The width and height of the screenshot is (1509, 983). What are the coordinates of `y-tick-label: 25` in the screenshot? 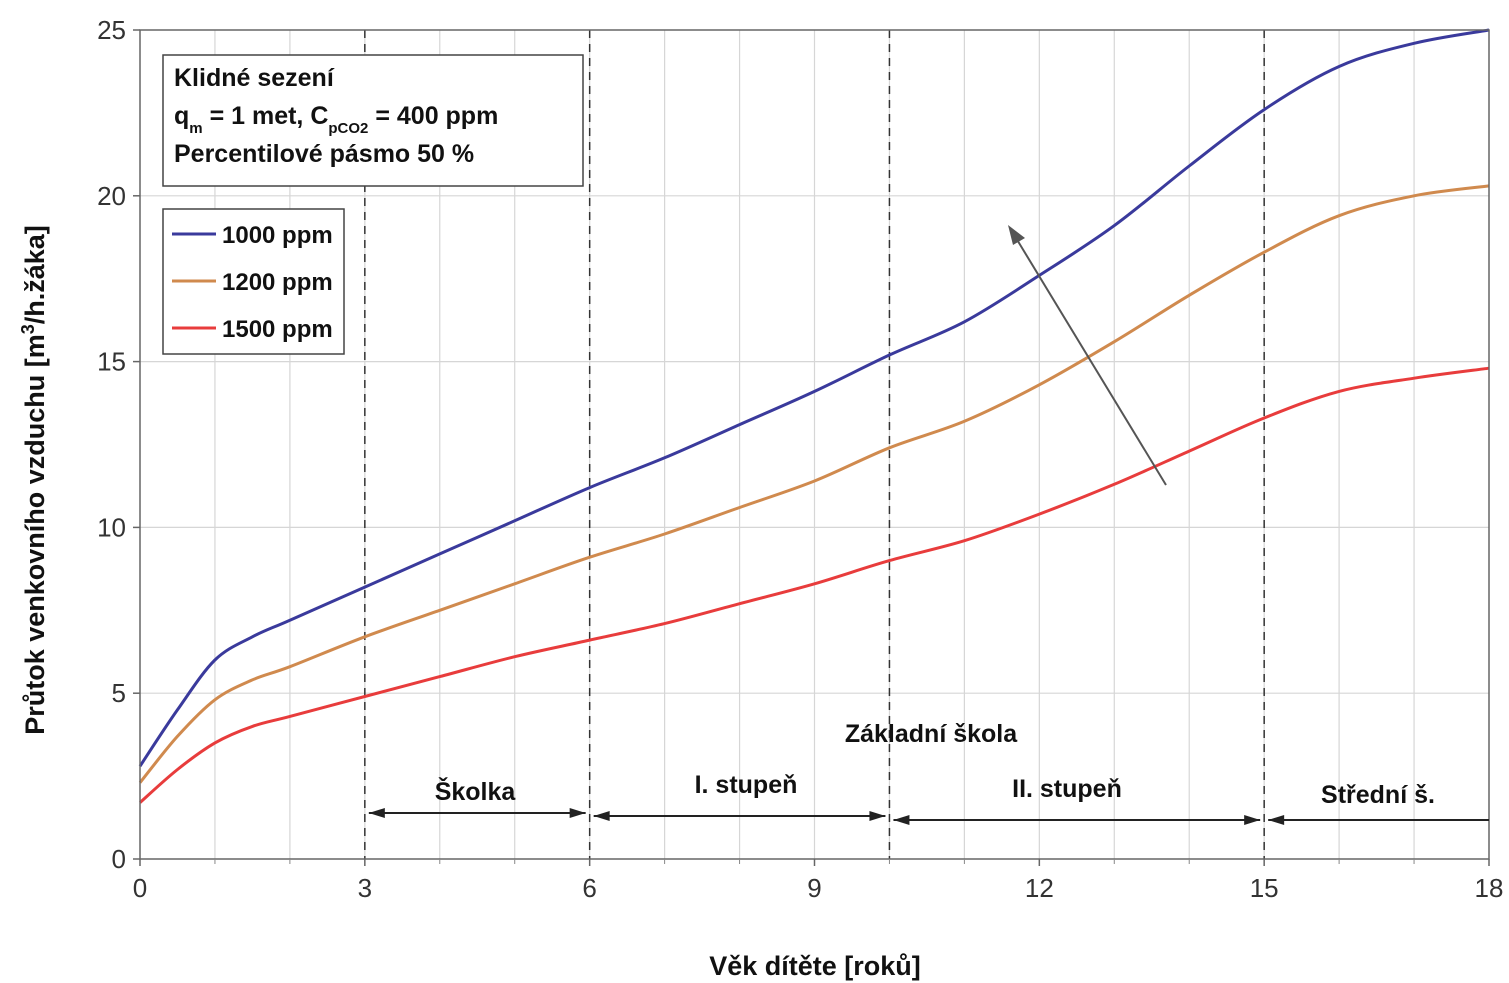 It's located at (111, 30).